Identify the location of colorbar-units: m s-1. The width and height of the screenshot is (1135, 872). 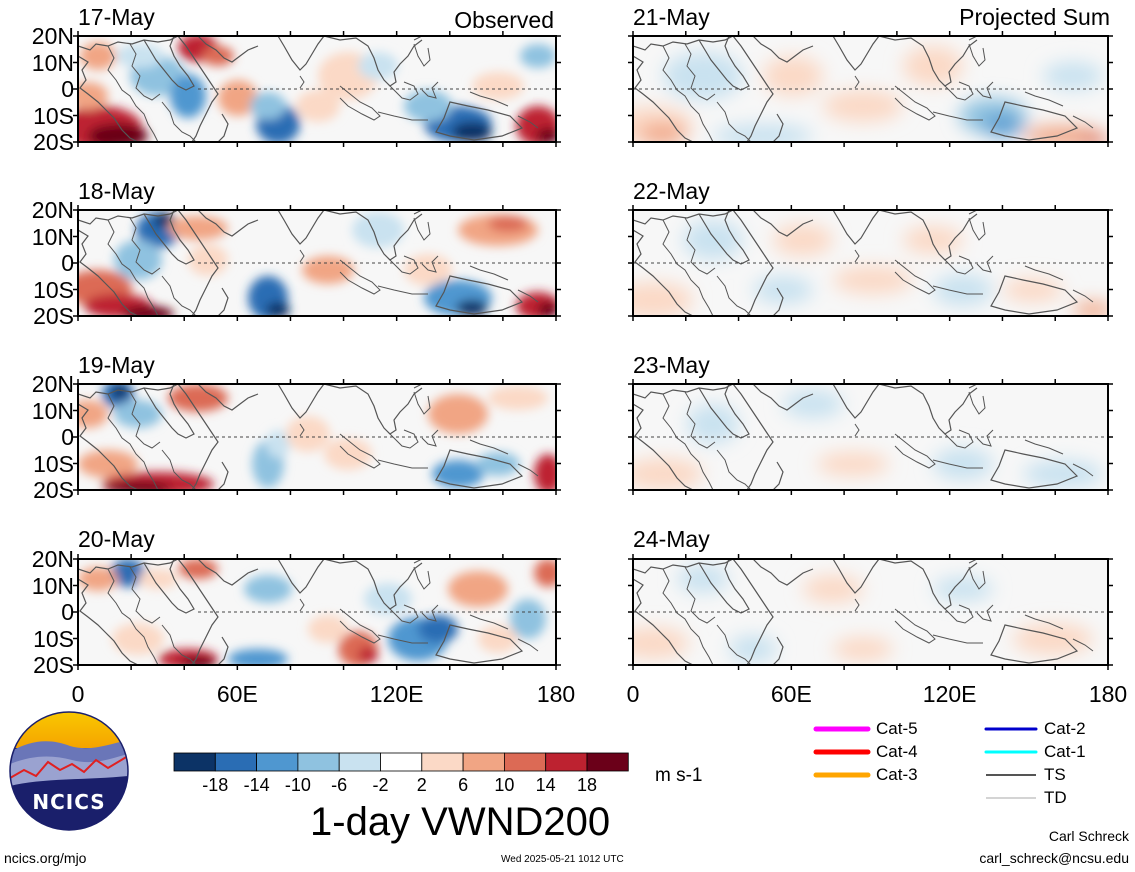
(679, 775).